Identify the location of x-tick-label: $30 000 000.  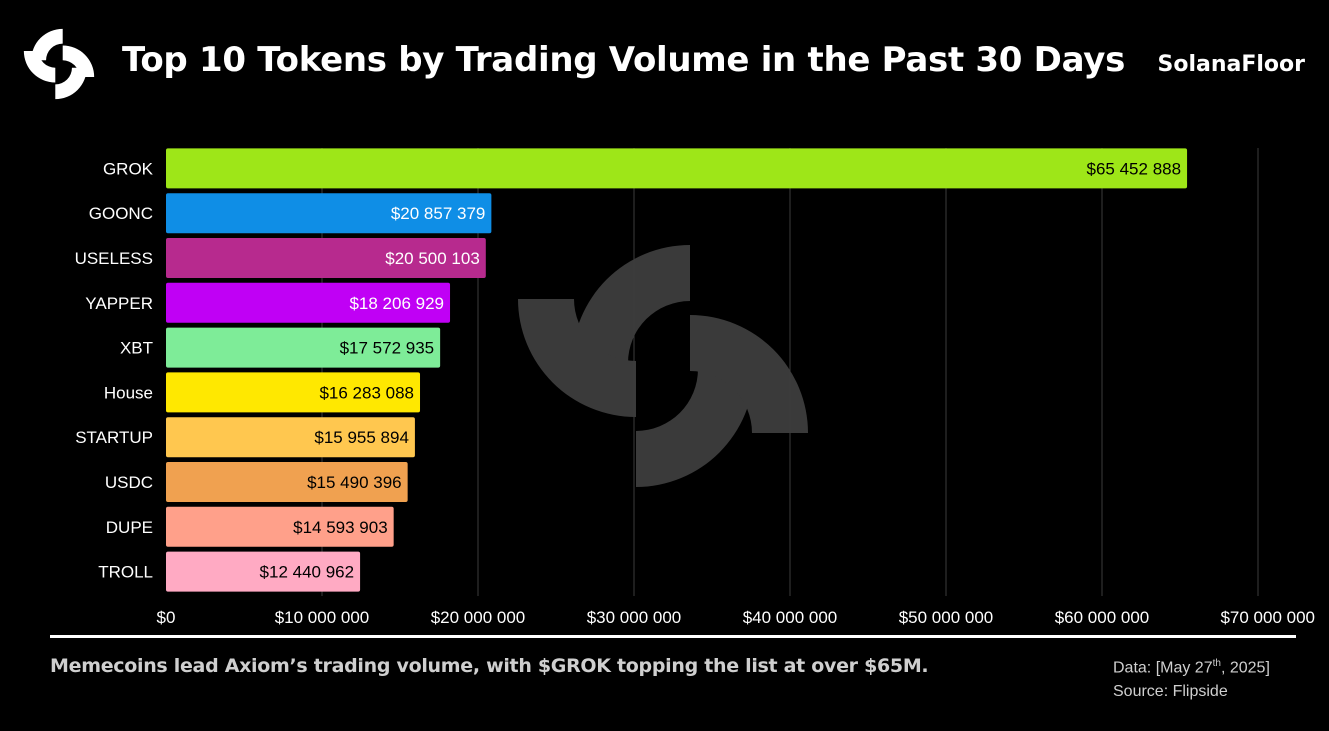
(634, 617).